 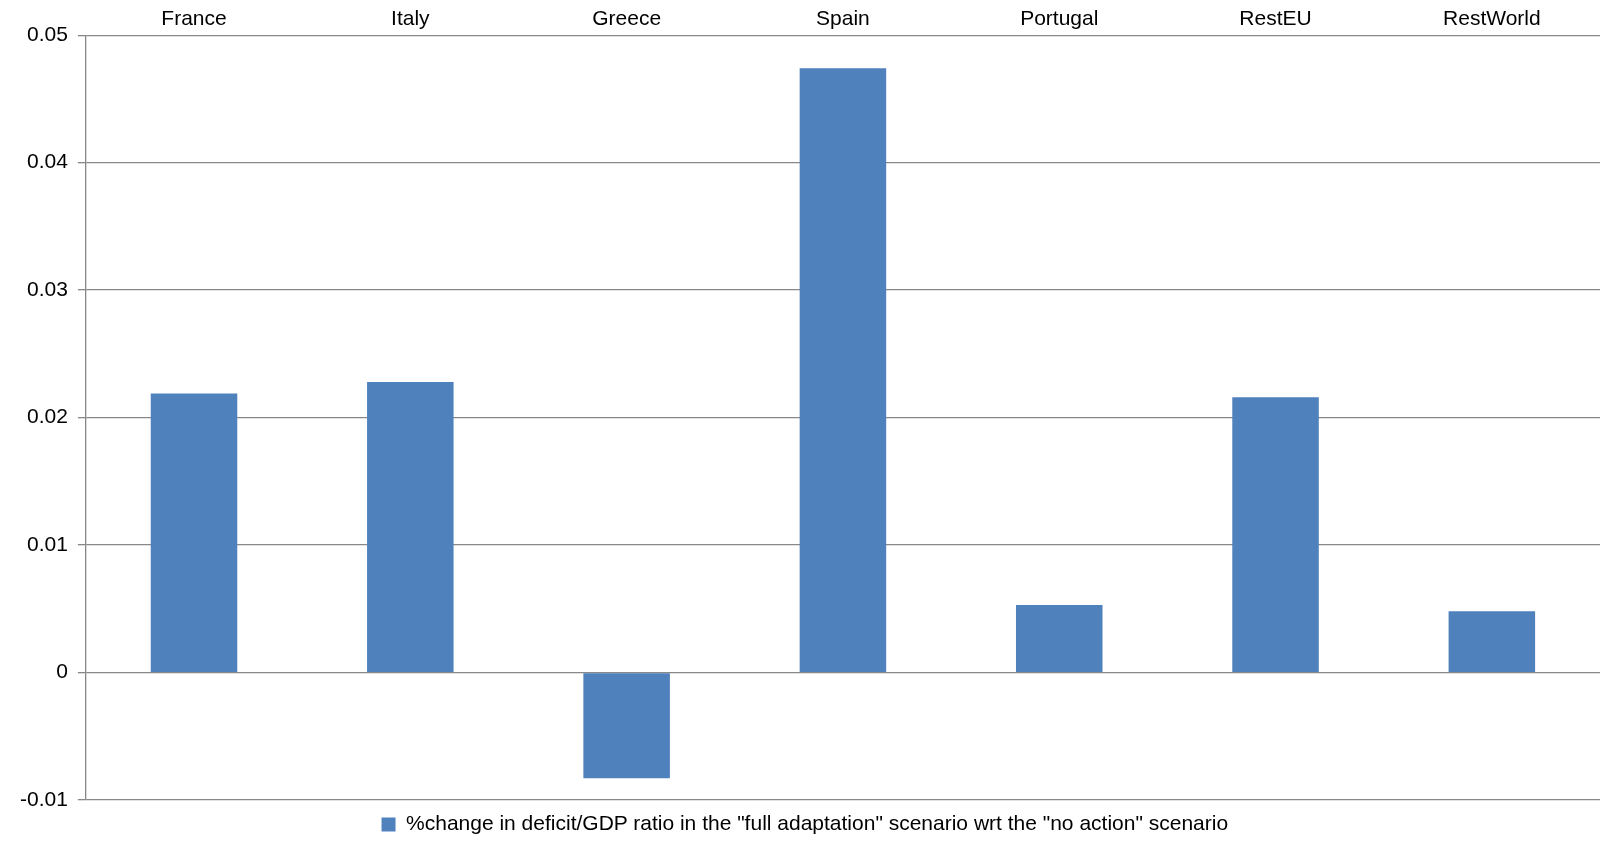 What do you see at coordinates (47, 416) in the screenshot?
I see `y-tick-label: 0.02` at bounding box center [47, 416].